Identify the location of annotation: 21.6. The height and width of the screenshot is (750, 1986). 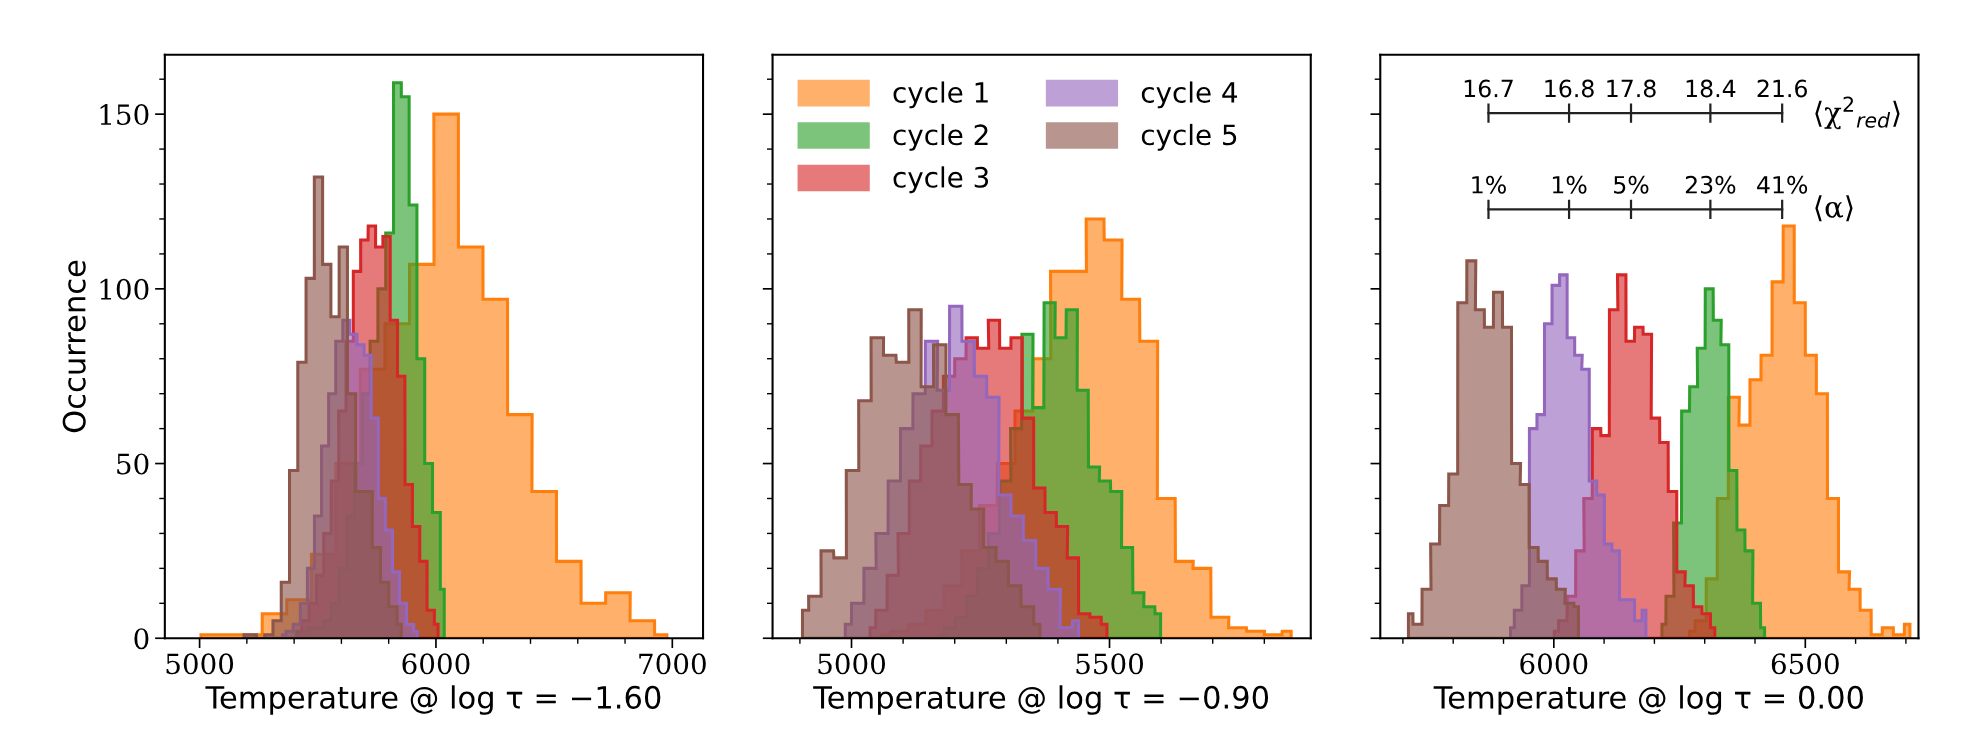
(1782, 88).